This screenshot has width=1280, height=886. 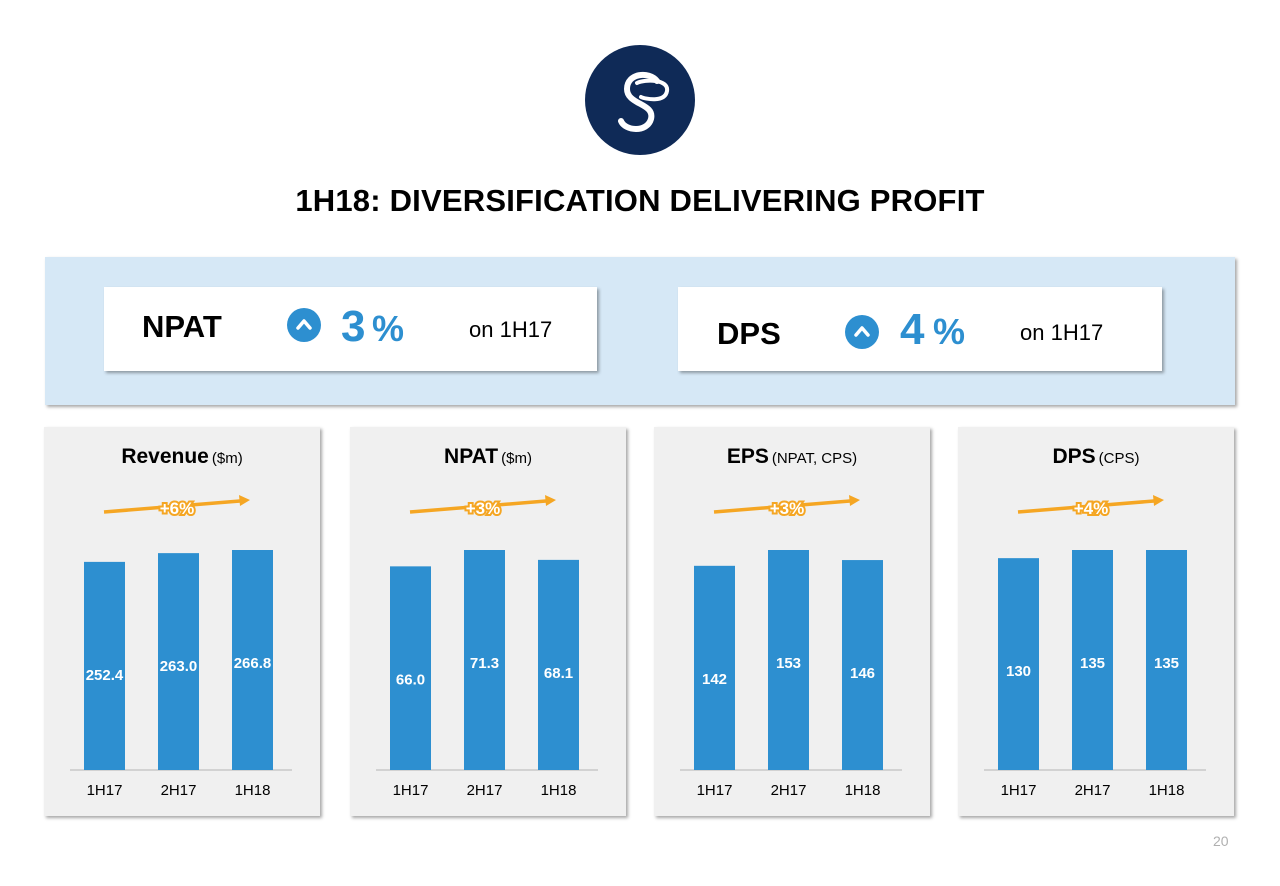 What do you see at coordinates (1018, 671) in the screenshot?
I see `bar-value-label: 130` at bounding box center [1018, 671].